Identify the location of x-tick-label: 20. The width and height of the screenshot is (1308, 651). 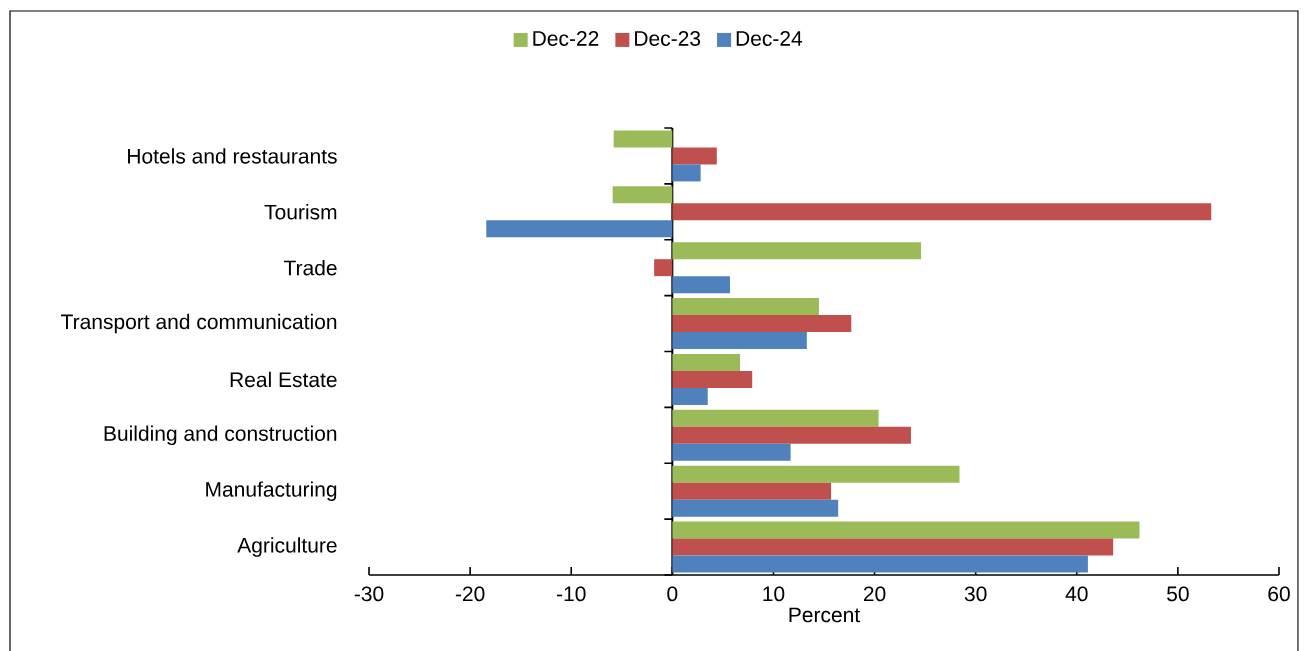
(874, 594).